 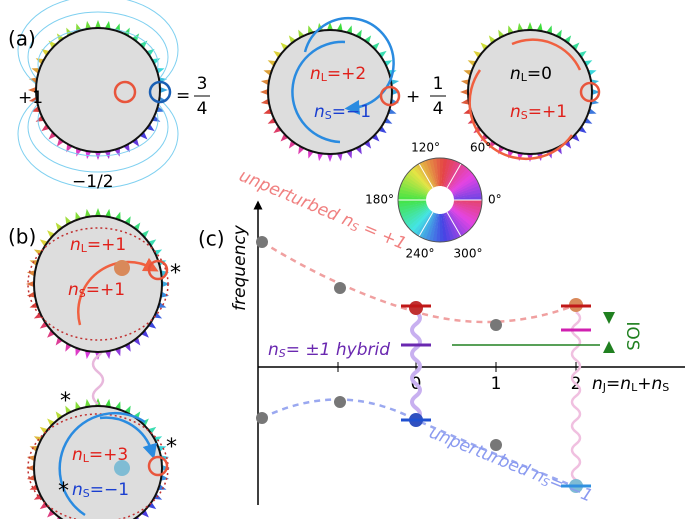 I want to click on color-wheel, so click(x=440, y=200).